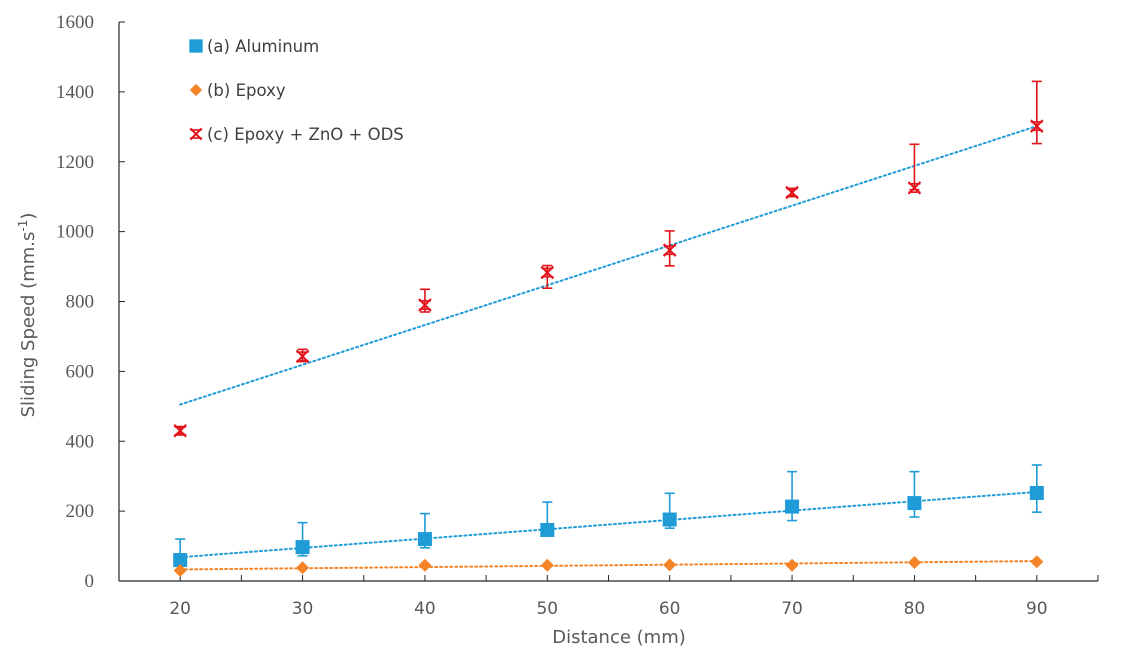 This screenshot has width=1123, height=652. What do you see at coordinates (75, 22) in the screenshot?
I see `y-tick-label: 1600` at bounding box center [75, 22].